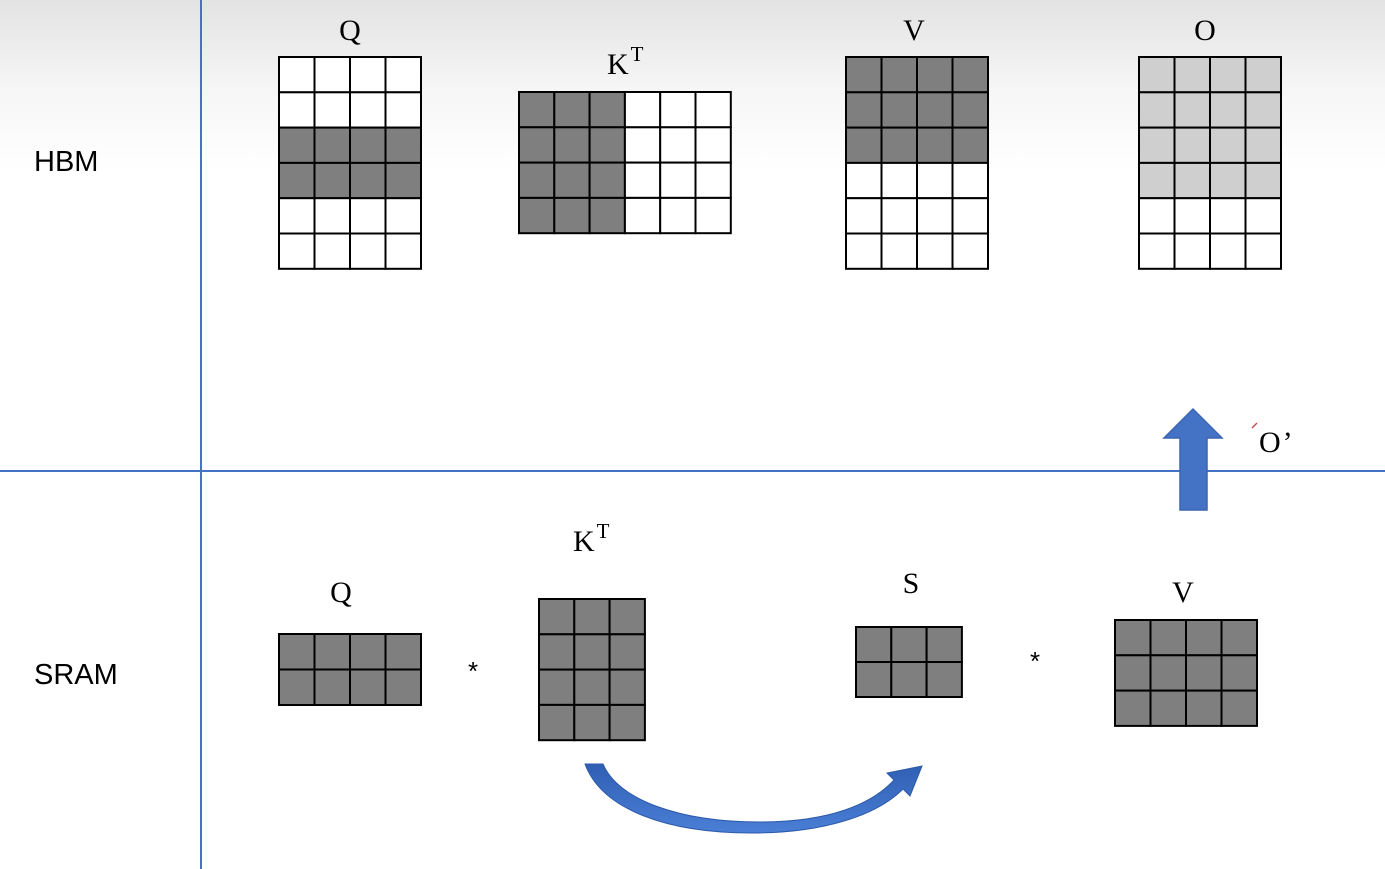  I want to click on sram-v-label: V, so click(1183, 592).